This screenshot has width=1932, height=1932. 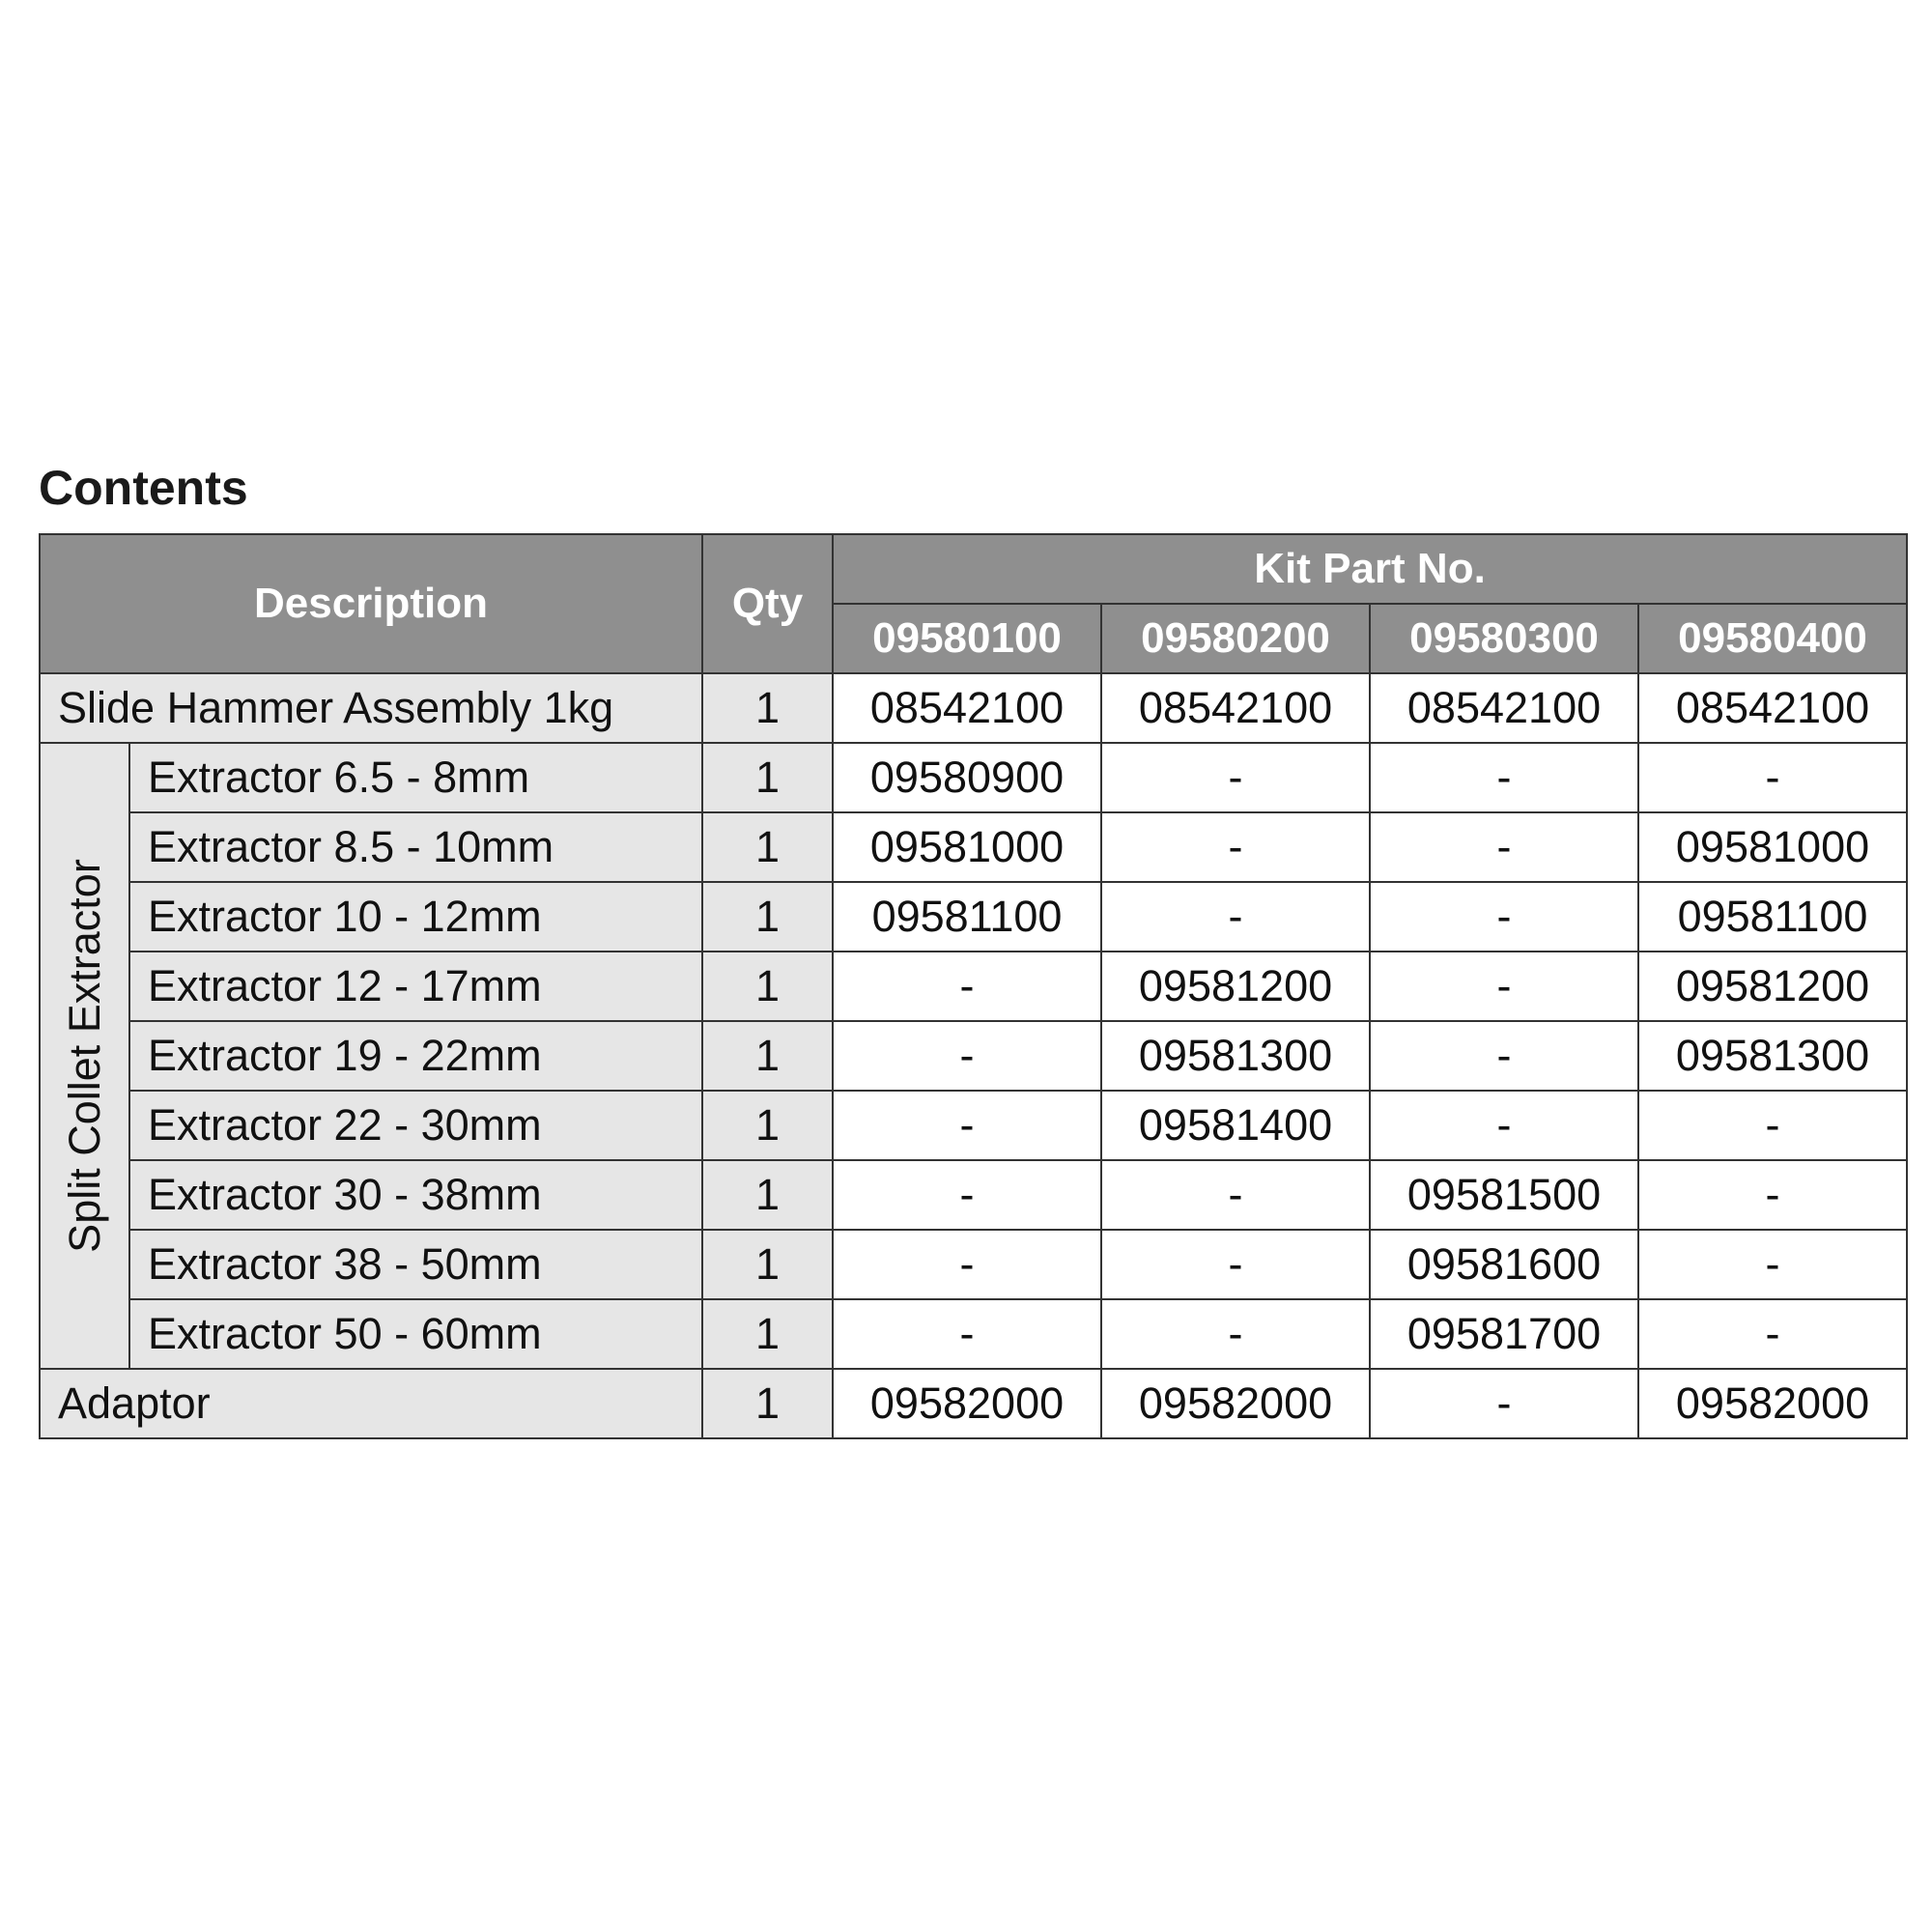 What do you see at coordinates (1370, 569) in the screenshot?
I see `header-kit-part-no: Kit Part No.` at bounding box center [1370, 569].